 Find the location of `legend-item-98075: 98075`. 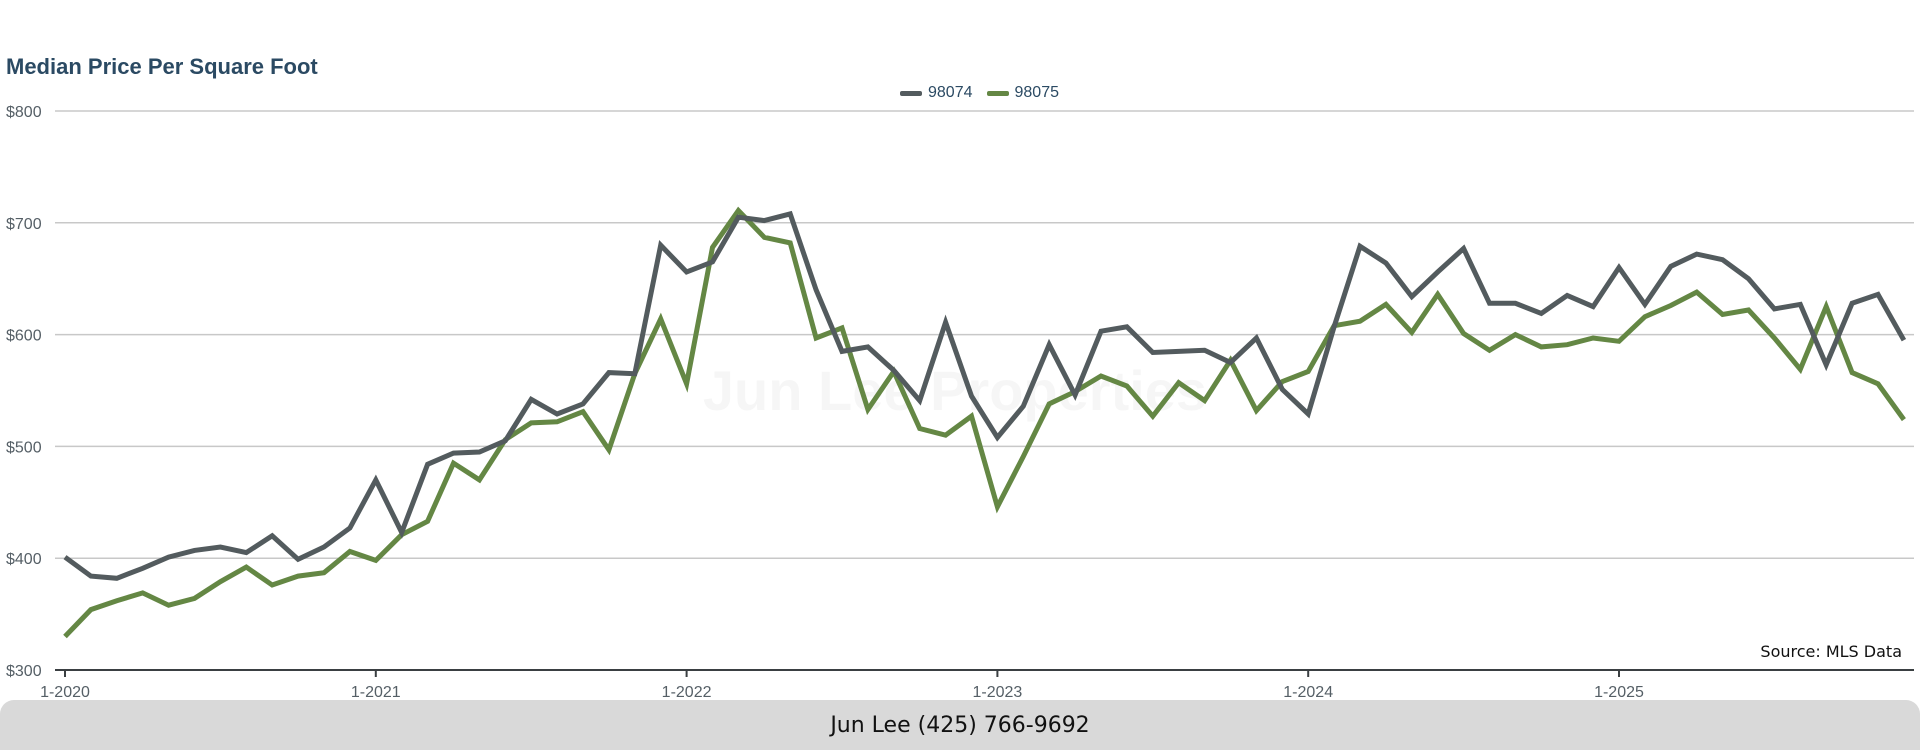

legend-item-98075: 98075 is located at coordinates (1023, 93).